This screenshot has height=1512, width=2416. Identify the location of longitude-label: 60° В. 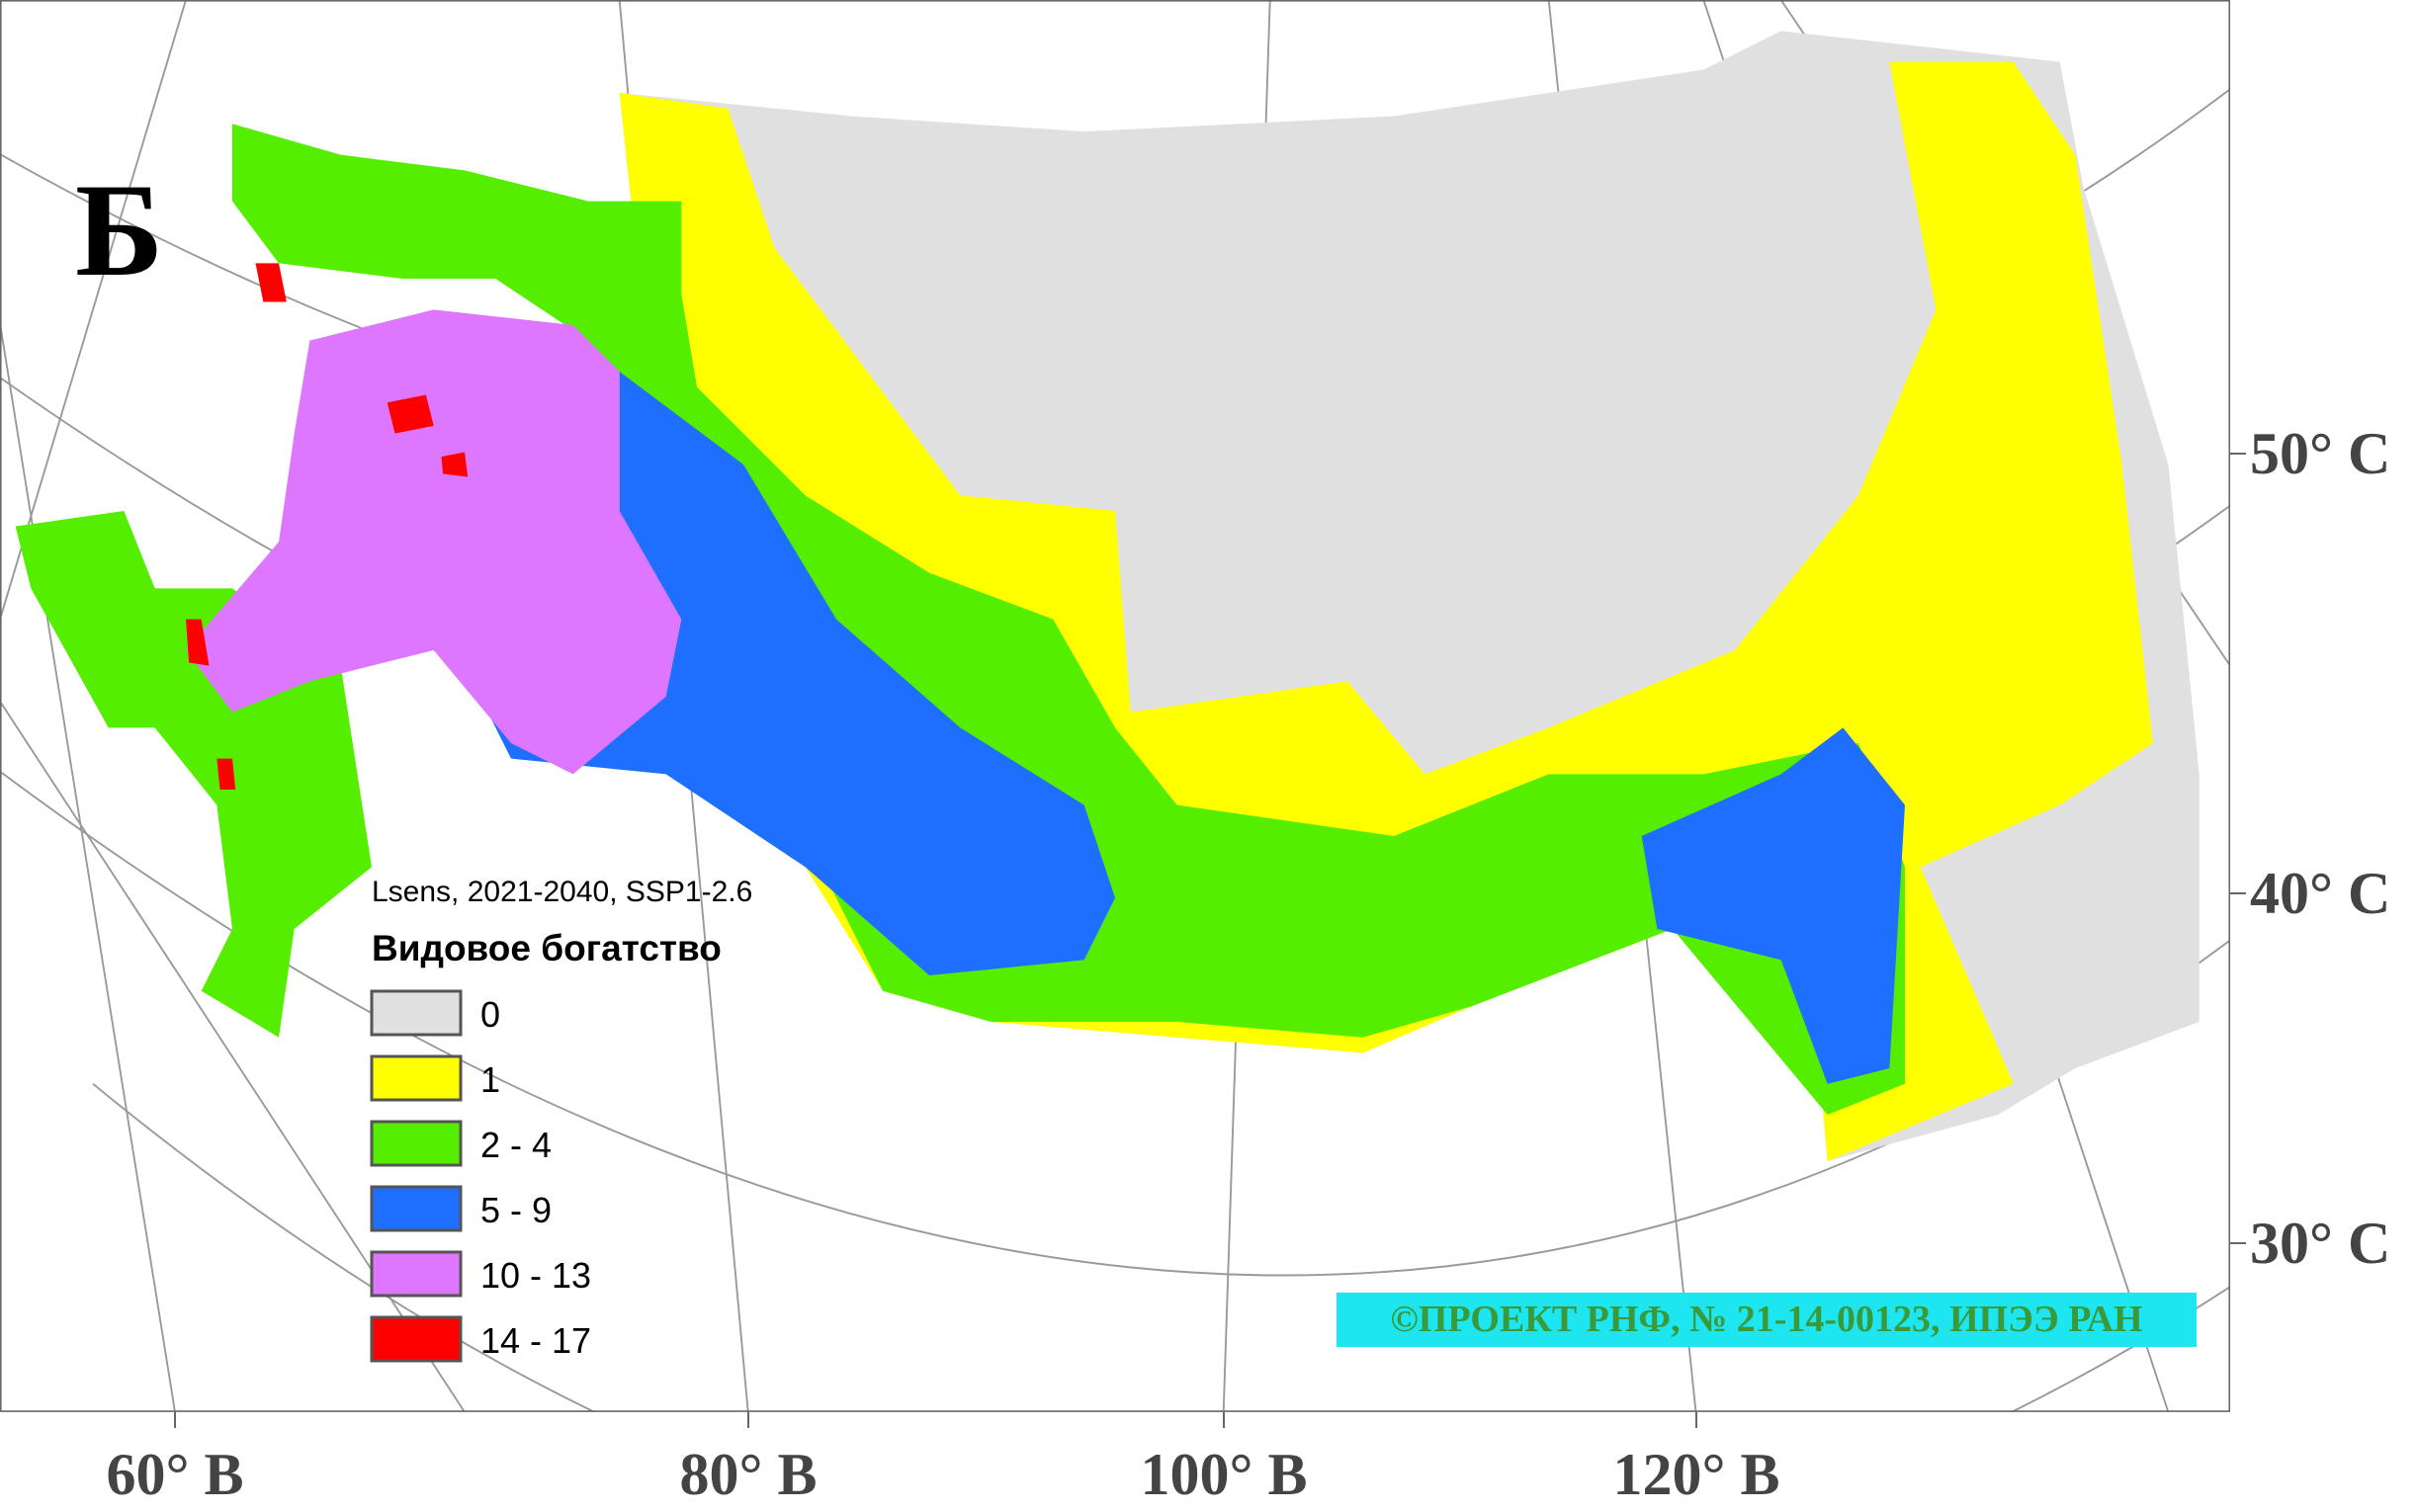
(174, 1474).